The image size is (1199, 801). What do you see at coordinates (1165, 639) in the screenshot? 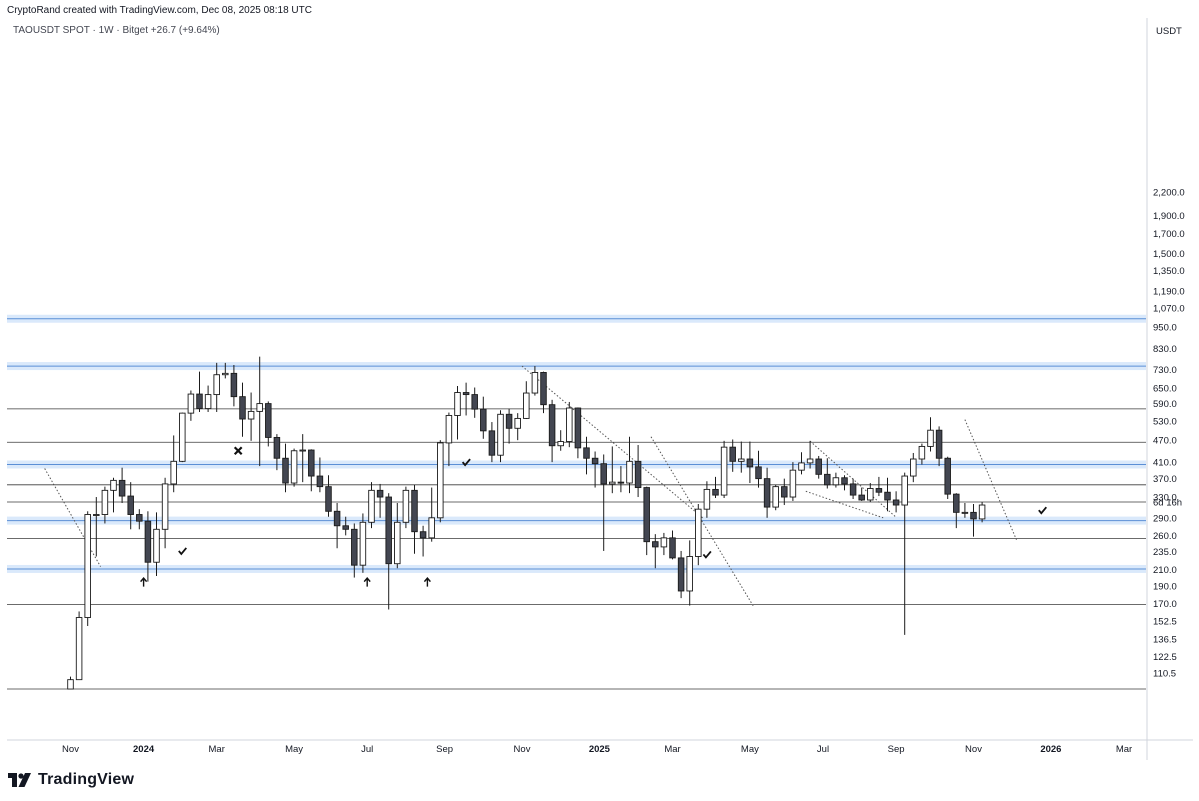
I see `price-tick-label: 136.5` at bounding box center [1165, 639].